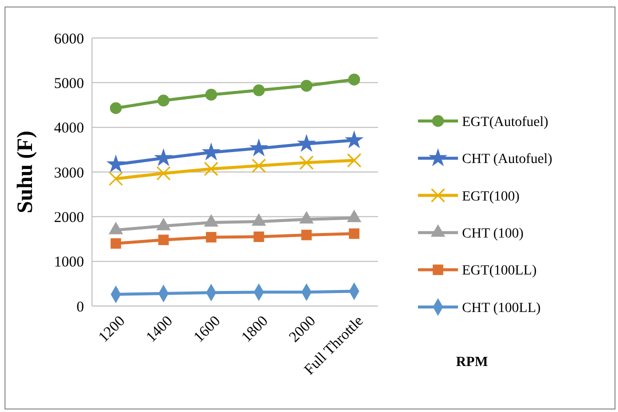  I want to click on x-tick-label: 1800, so click(255, 329).